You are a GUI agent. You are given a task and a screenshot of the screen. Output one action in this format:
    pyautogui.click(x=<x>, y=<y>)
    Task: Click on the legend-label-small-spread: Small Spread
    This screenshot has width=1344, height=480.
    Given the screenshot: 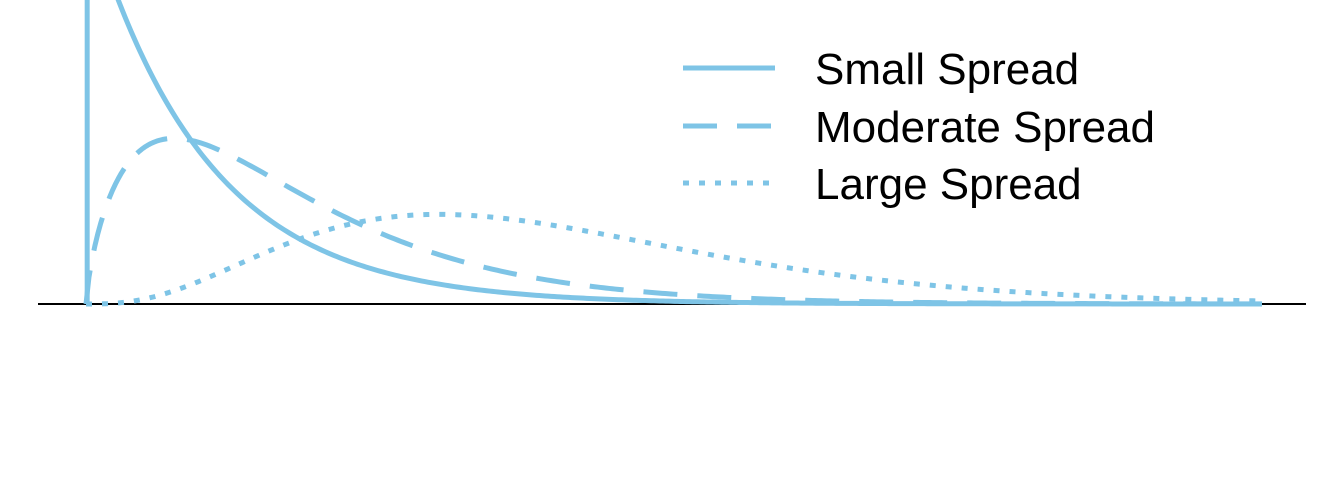 What is the action you would take?
    pyautogui.click(x=947, y=69)
    